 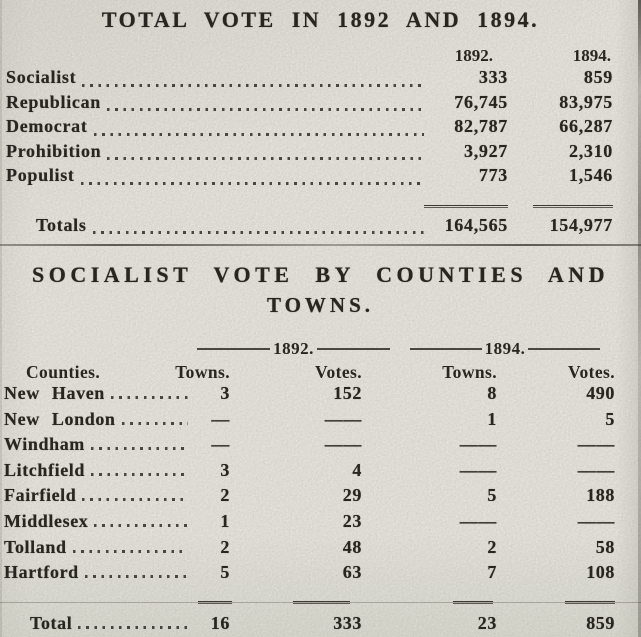 What do you see at coordinates (47, 126) in the screenshot?
I see `party-label: Democrat` at bounding box center [47, 126].